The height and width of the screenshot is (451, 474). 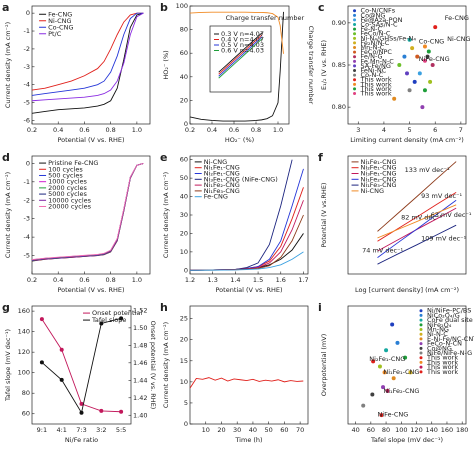 I want to click on x-tick-label: 1.0, so click(x=137, y=280).